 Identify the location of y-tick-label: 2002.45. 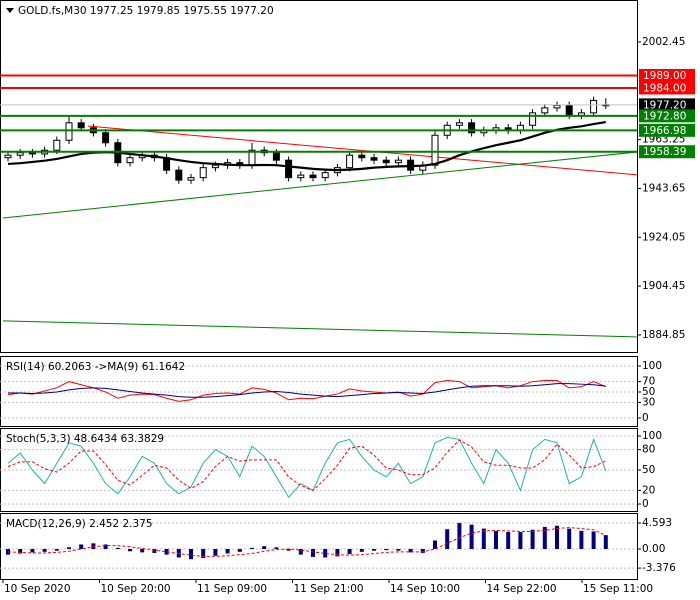
(663, 42).